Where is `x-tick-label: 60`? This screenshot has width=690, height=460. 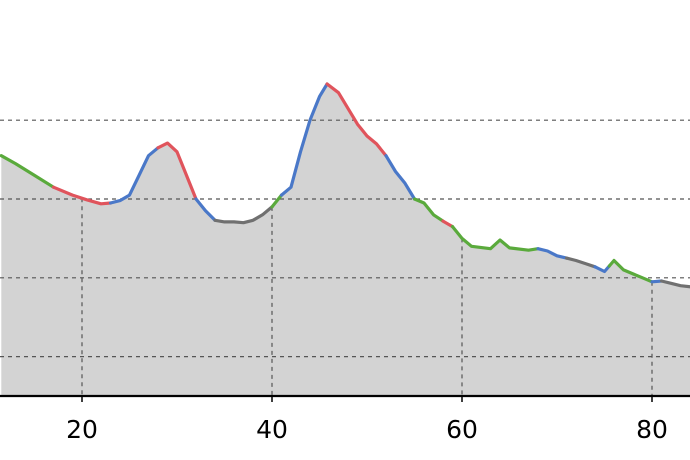 x-tick-label: 60 is located at coordinates (462, 429).